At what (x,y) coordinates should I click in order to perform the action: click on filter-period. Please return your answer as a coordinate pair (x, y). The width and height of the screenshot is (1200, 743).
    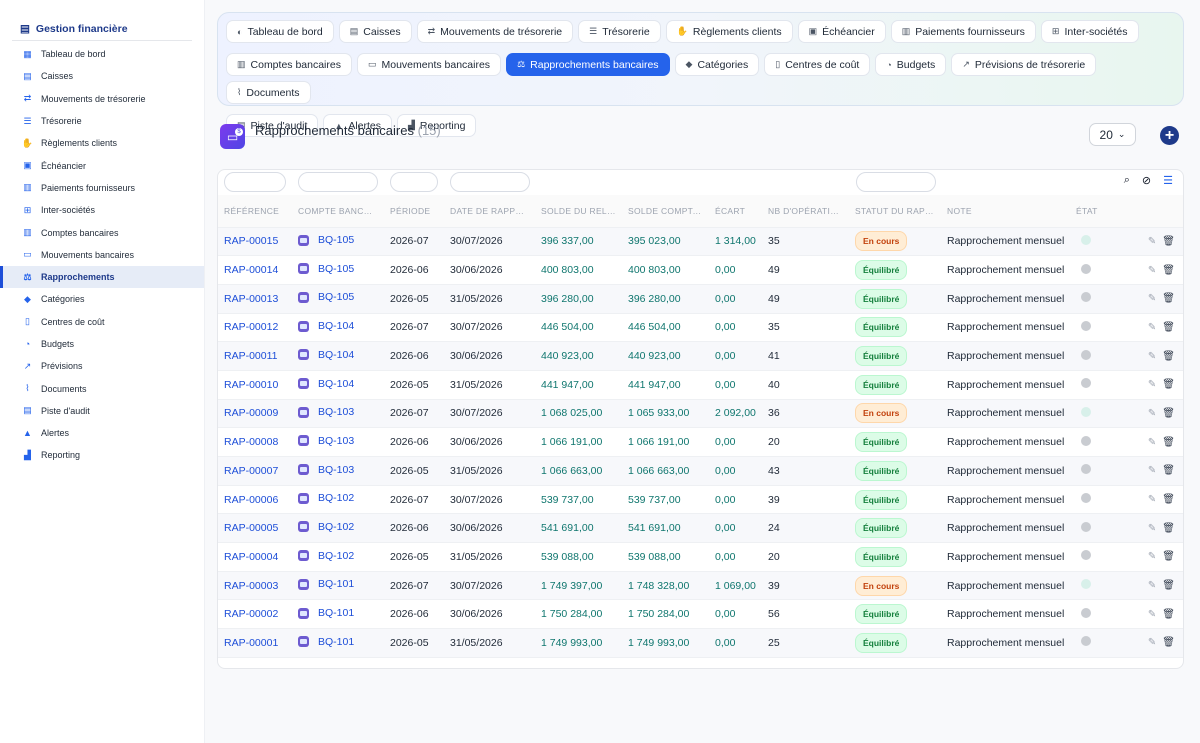
    Looking at the image, I should click on (414, 182).